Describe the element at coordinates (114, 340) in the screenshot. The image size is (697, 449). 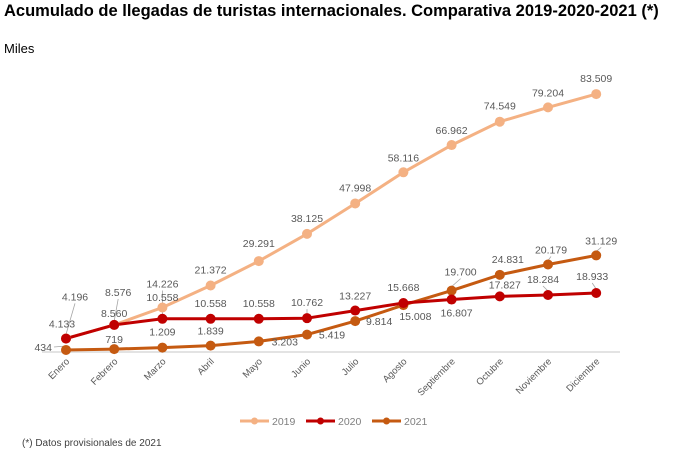
I see `data-label-2021-febrero: 719` at that location.